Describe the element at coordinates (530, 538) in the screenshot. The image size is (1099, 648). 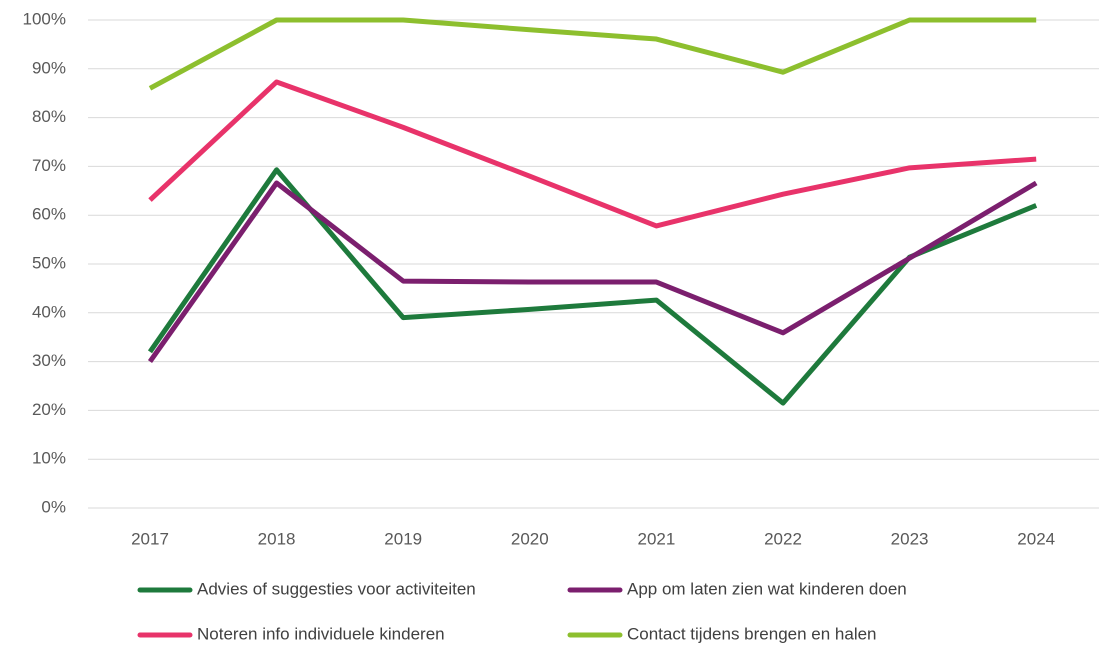
I see `x-tick-label: 2020` at that location.